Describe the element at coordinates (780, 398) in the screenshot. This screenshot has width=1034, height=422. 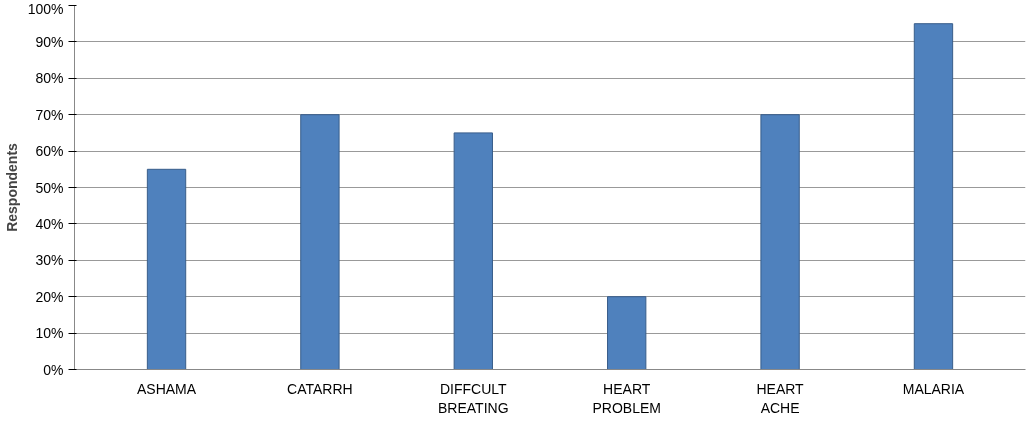
I see `x-tick-label: HEART ACHE` at that location.